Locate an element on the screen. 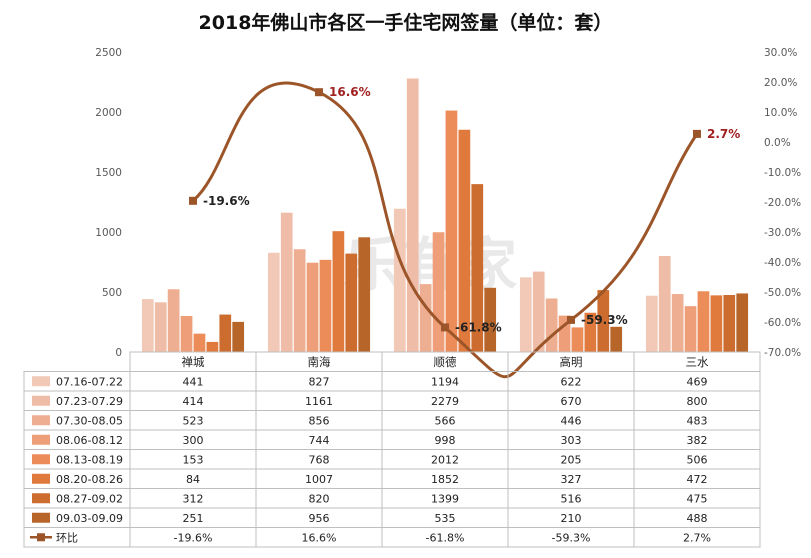  line-data-label: 16.6% is located at coordinates (350, 92).